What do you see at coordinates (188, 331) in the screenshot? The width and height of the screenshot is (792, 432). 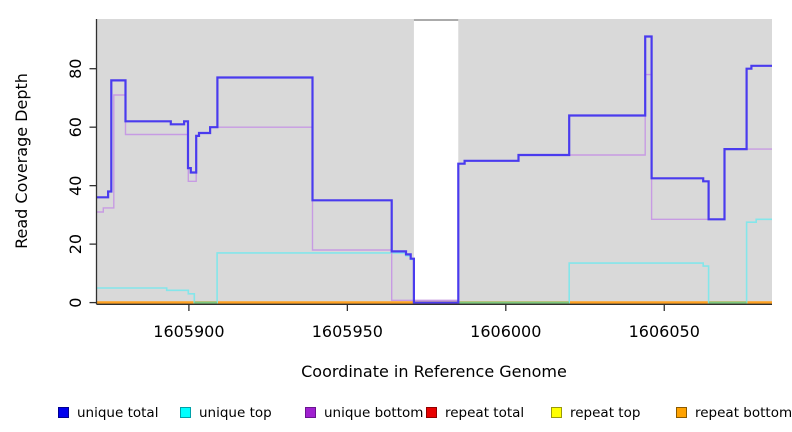 I see `x-tick-label: 1605900` at bounding box center [188, 331].